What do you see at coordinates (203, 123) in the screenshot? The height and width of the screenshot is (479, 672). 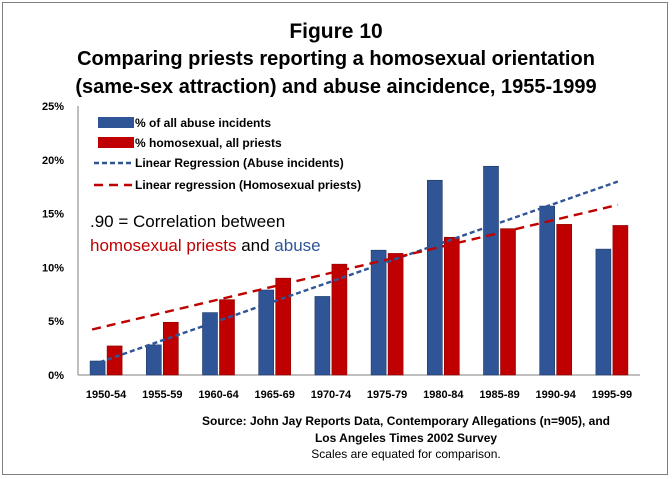 I see `legend-abuse-incidents-label: % of all abuse incidents` at bounding box center [203, 123].